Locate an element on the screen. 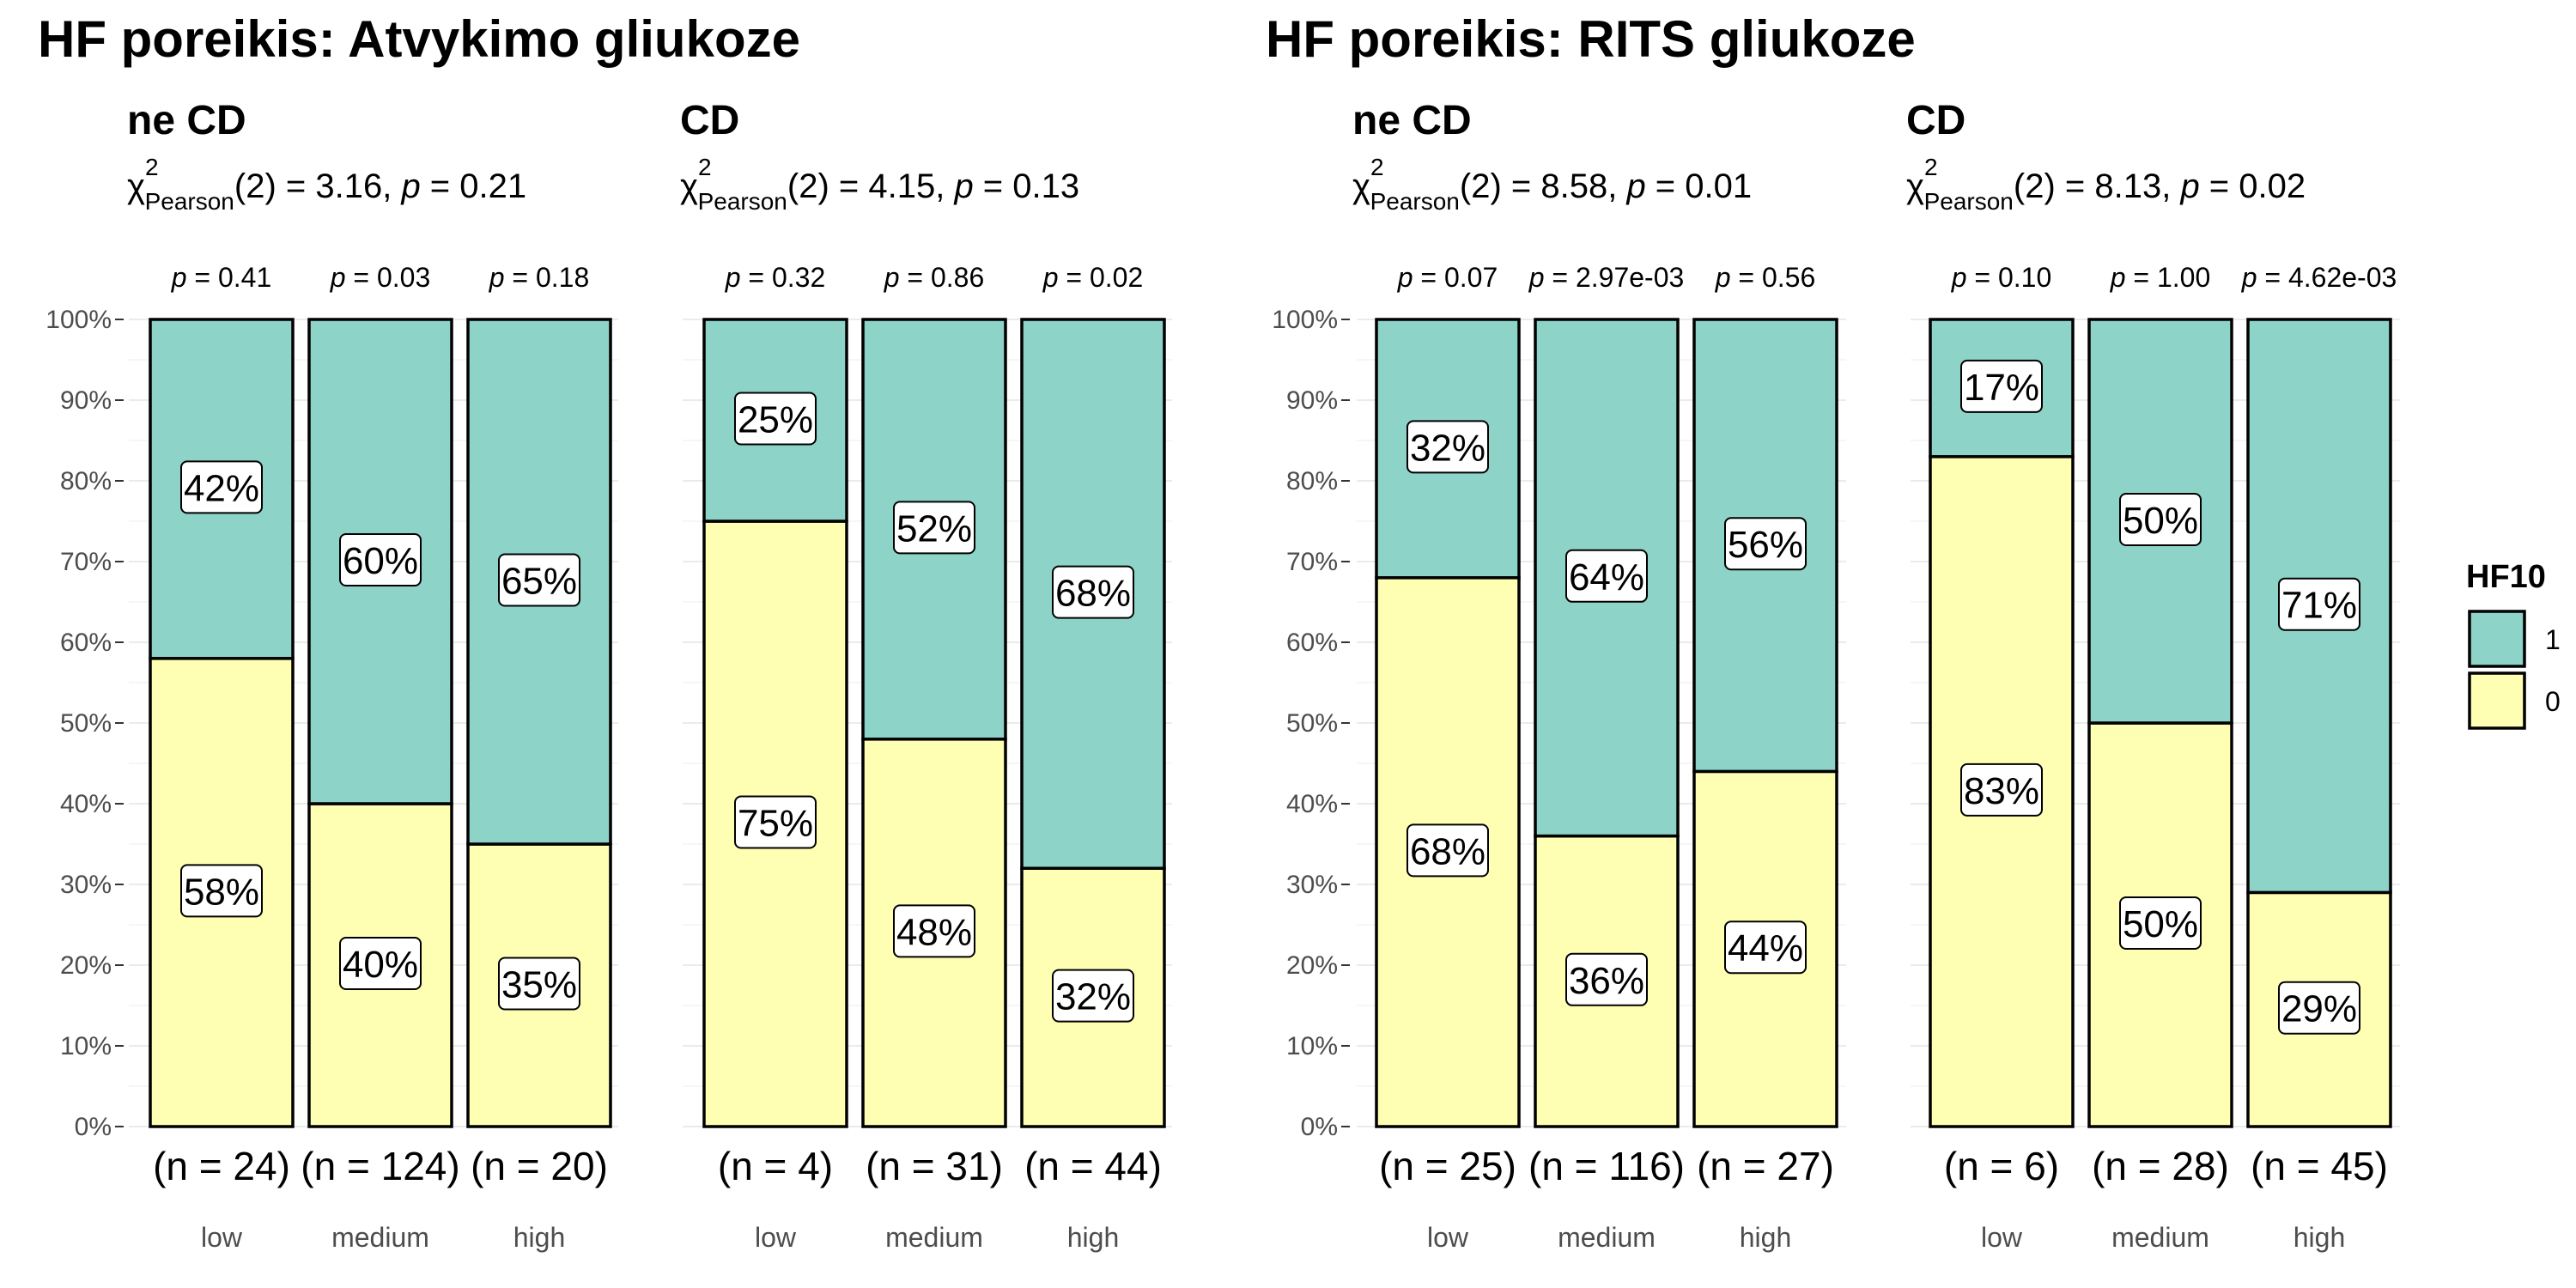 This screenshot has width=2576, height=1288. bar-group-medium: 40% 60% p = 0.03 (n = 124) medium is located at coordinates (380, 757).